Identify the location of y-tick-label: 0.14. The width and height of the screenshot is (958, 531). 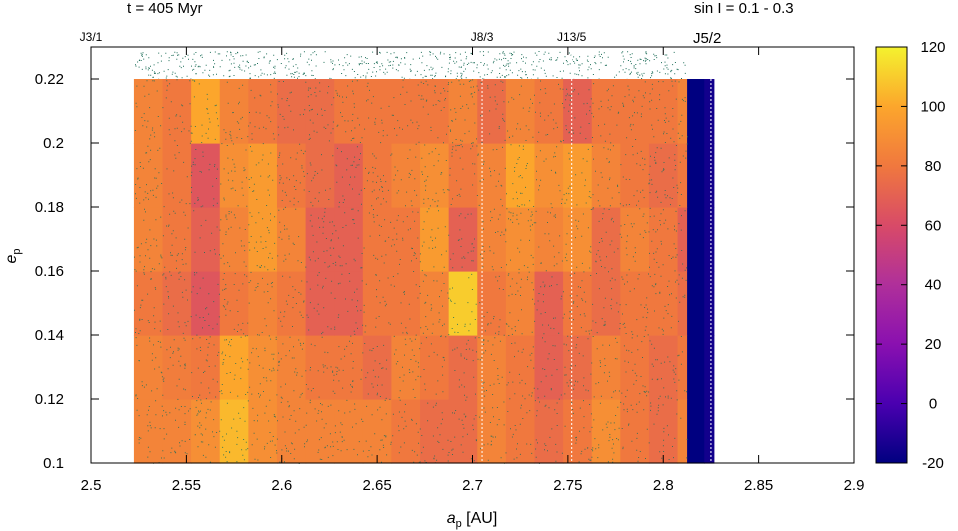
(49, 335).